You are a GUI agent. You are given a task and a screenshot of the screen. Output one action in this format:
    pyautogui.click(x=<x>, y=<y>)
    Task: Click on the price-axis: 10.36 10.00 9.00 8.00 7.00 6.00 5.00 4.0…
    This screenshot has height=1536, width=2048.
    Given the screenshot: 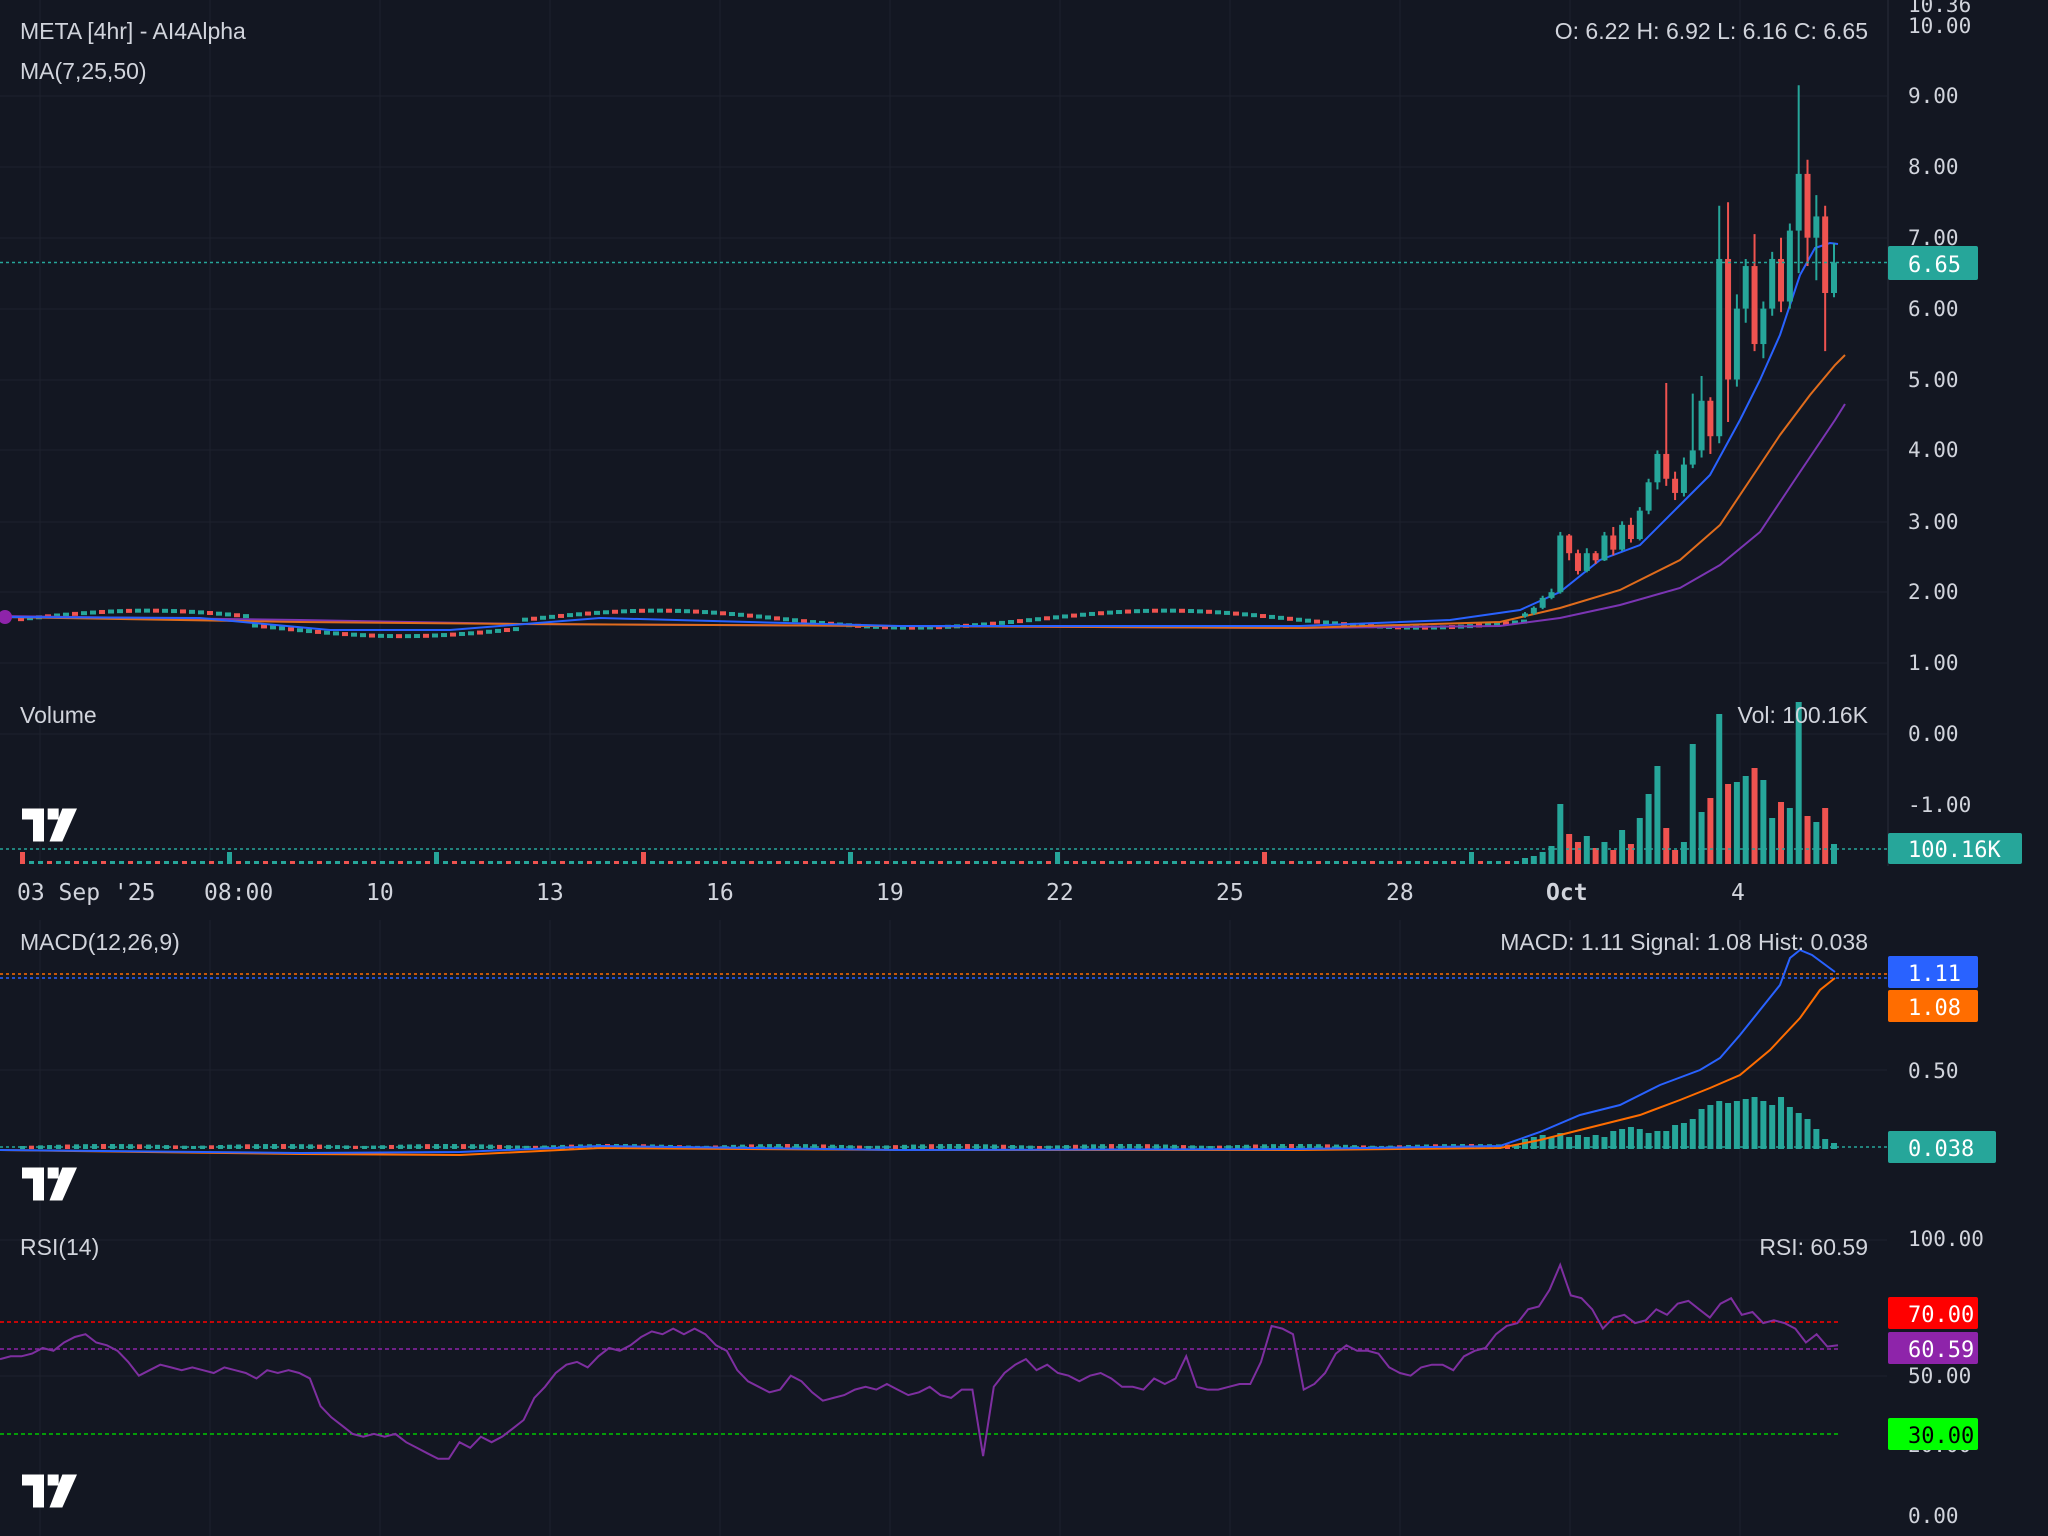 What is the action you would take?
    pyautogui.click(x=1939, y=408)
    